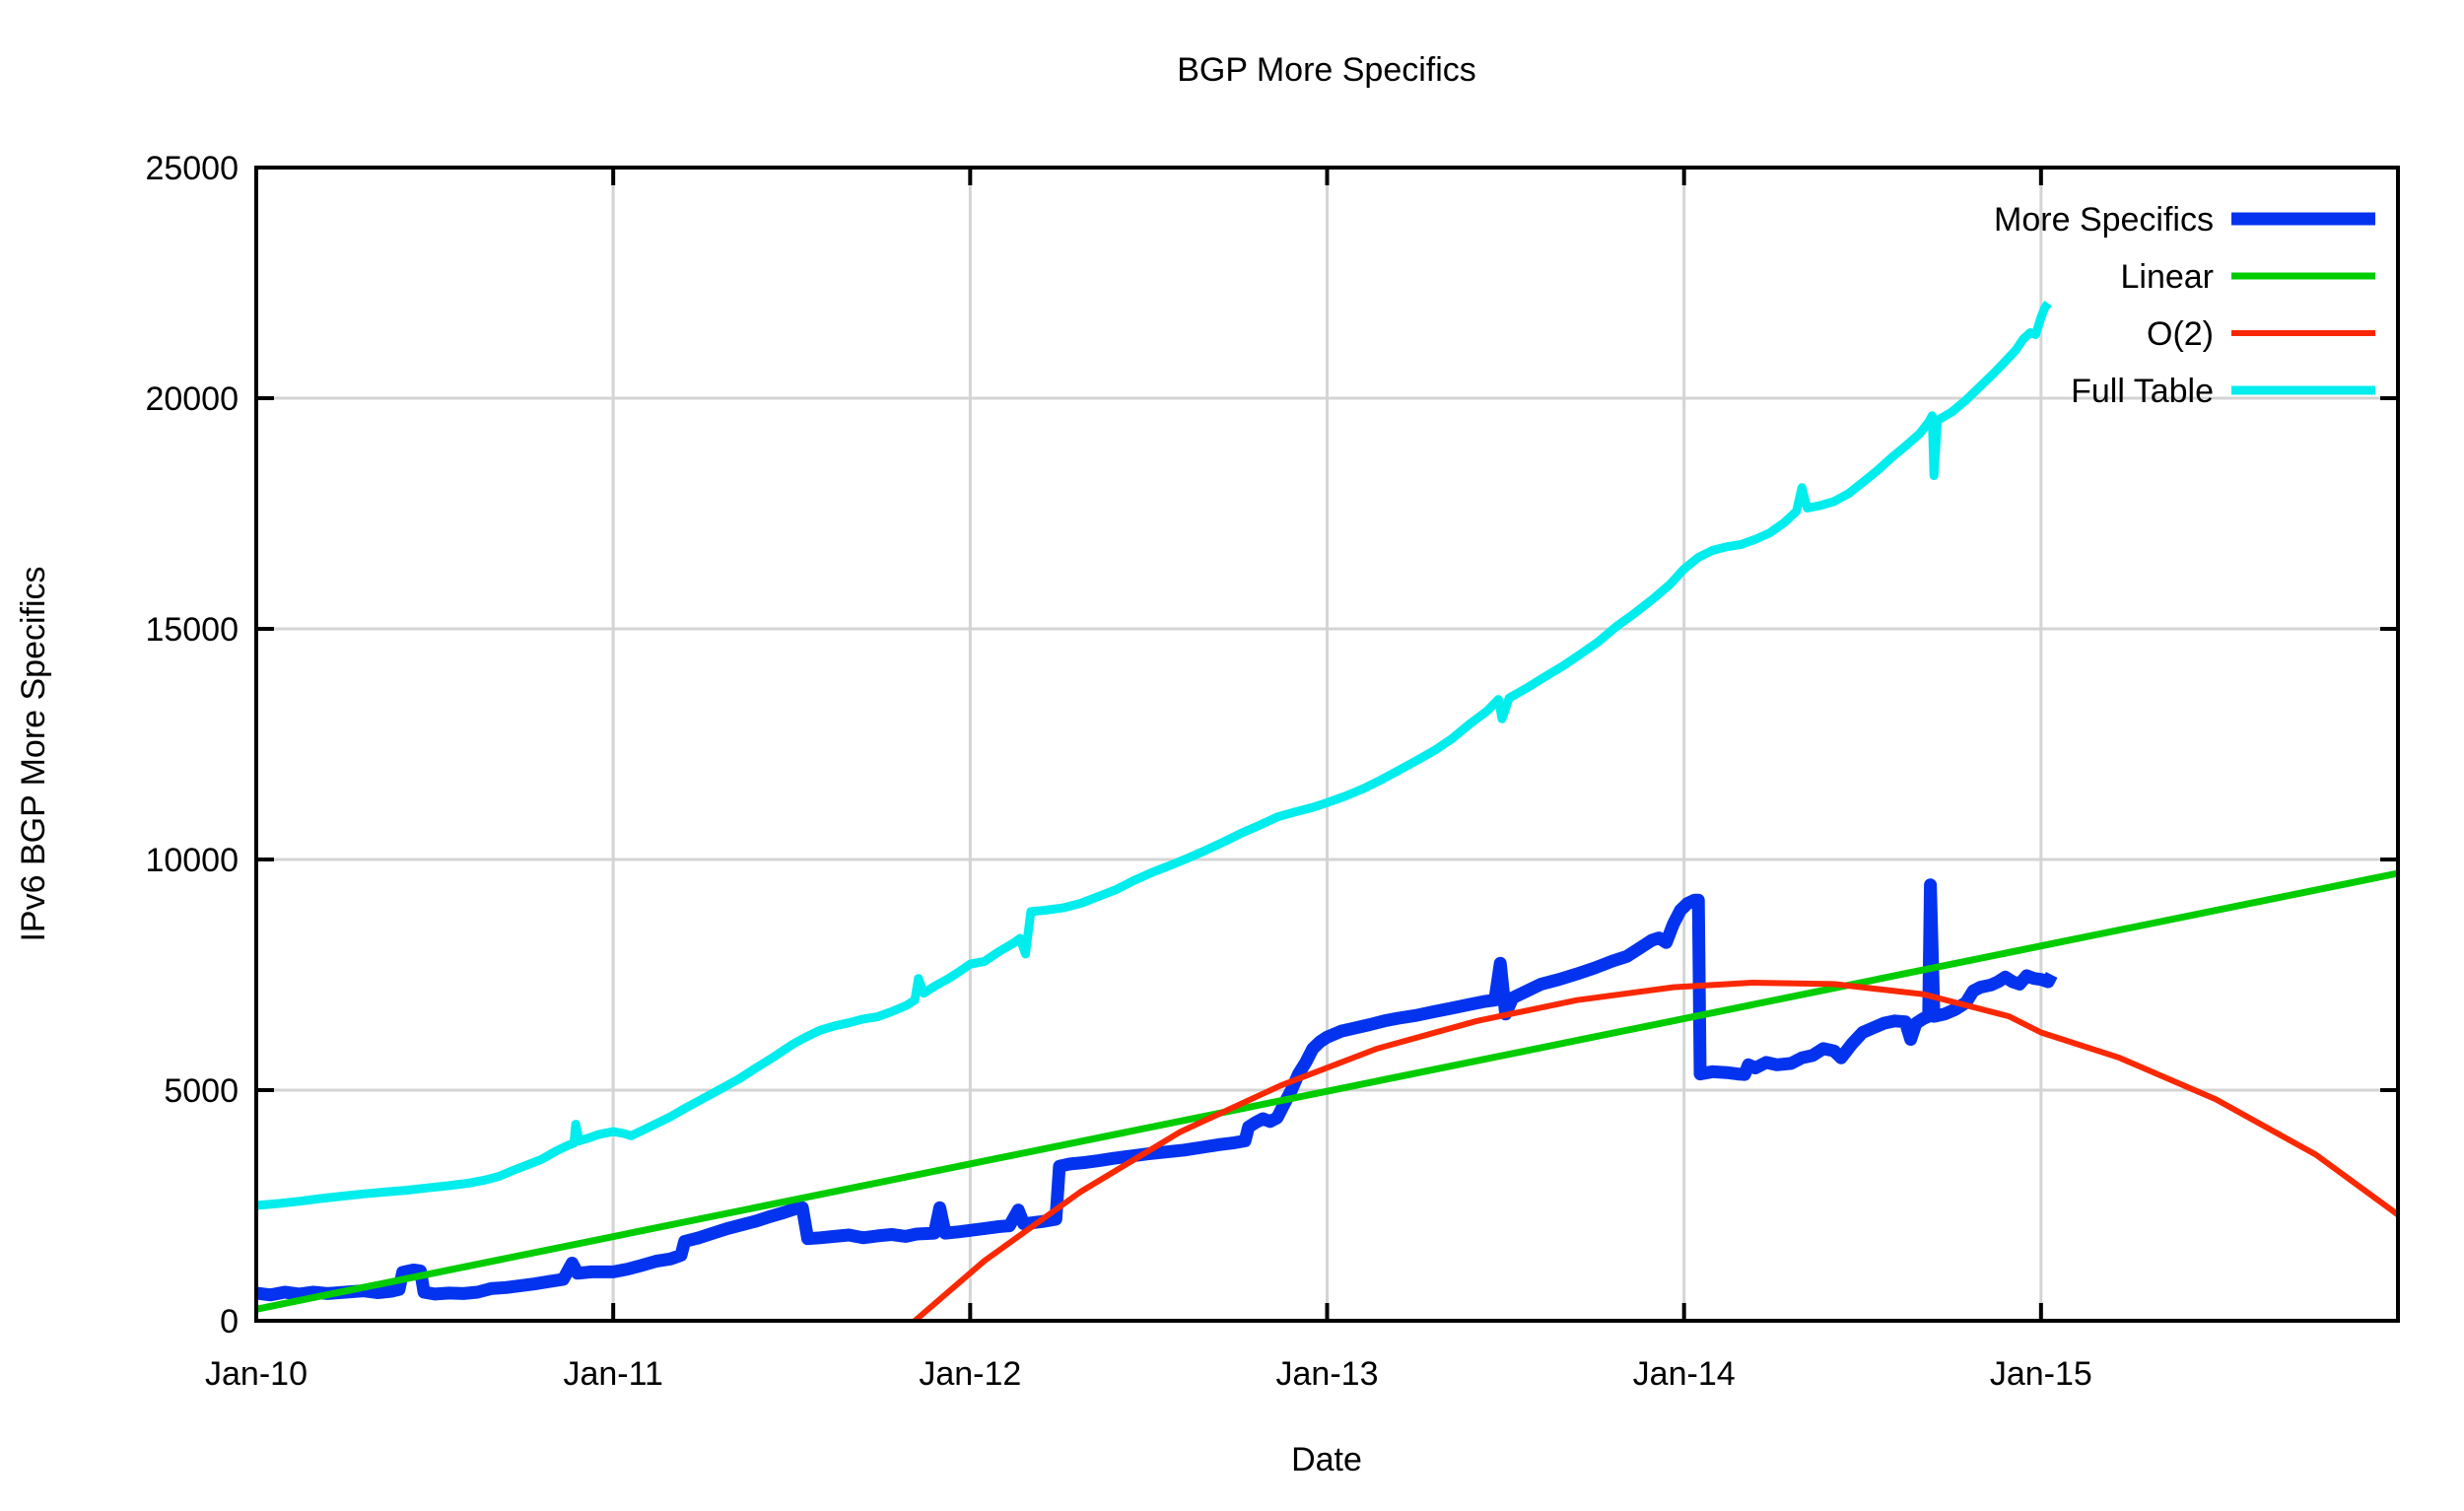 The height and width of the screenshot is (1511, 2464). I want to click on legend-entry-linear: Linear, so click(2247, 277).